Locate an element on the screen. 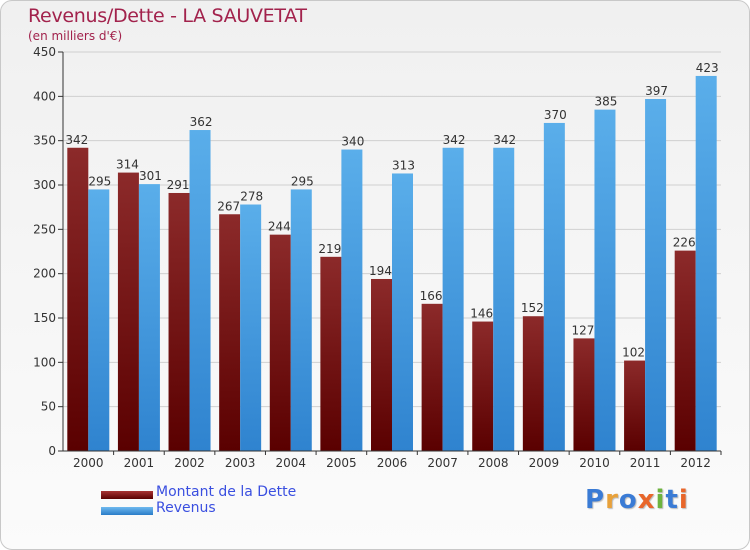  data-label-revenus-2000: 295 is located at coordinates (99, 181).